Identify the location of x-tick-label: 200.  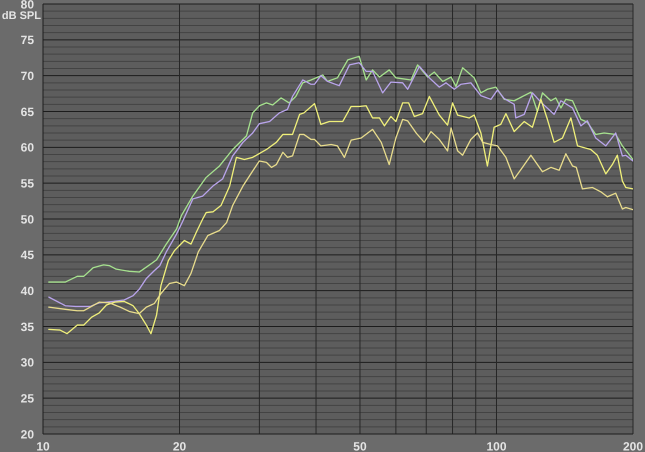
(633, 446).